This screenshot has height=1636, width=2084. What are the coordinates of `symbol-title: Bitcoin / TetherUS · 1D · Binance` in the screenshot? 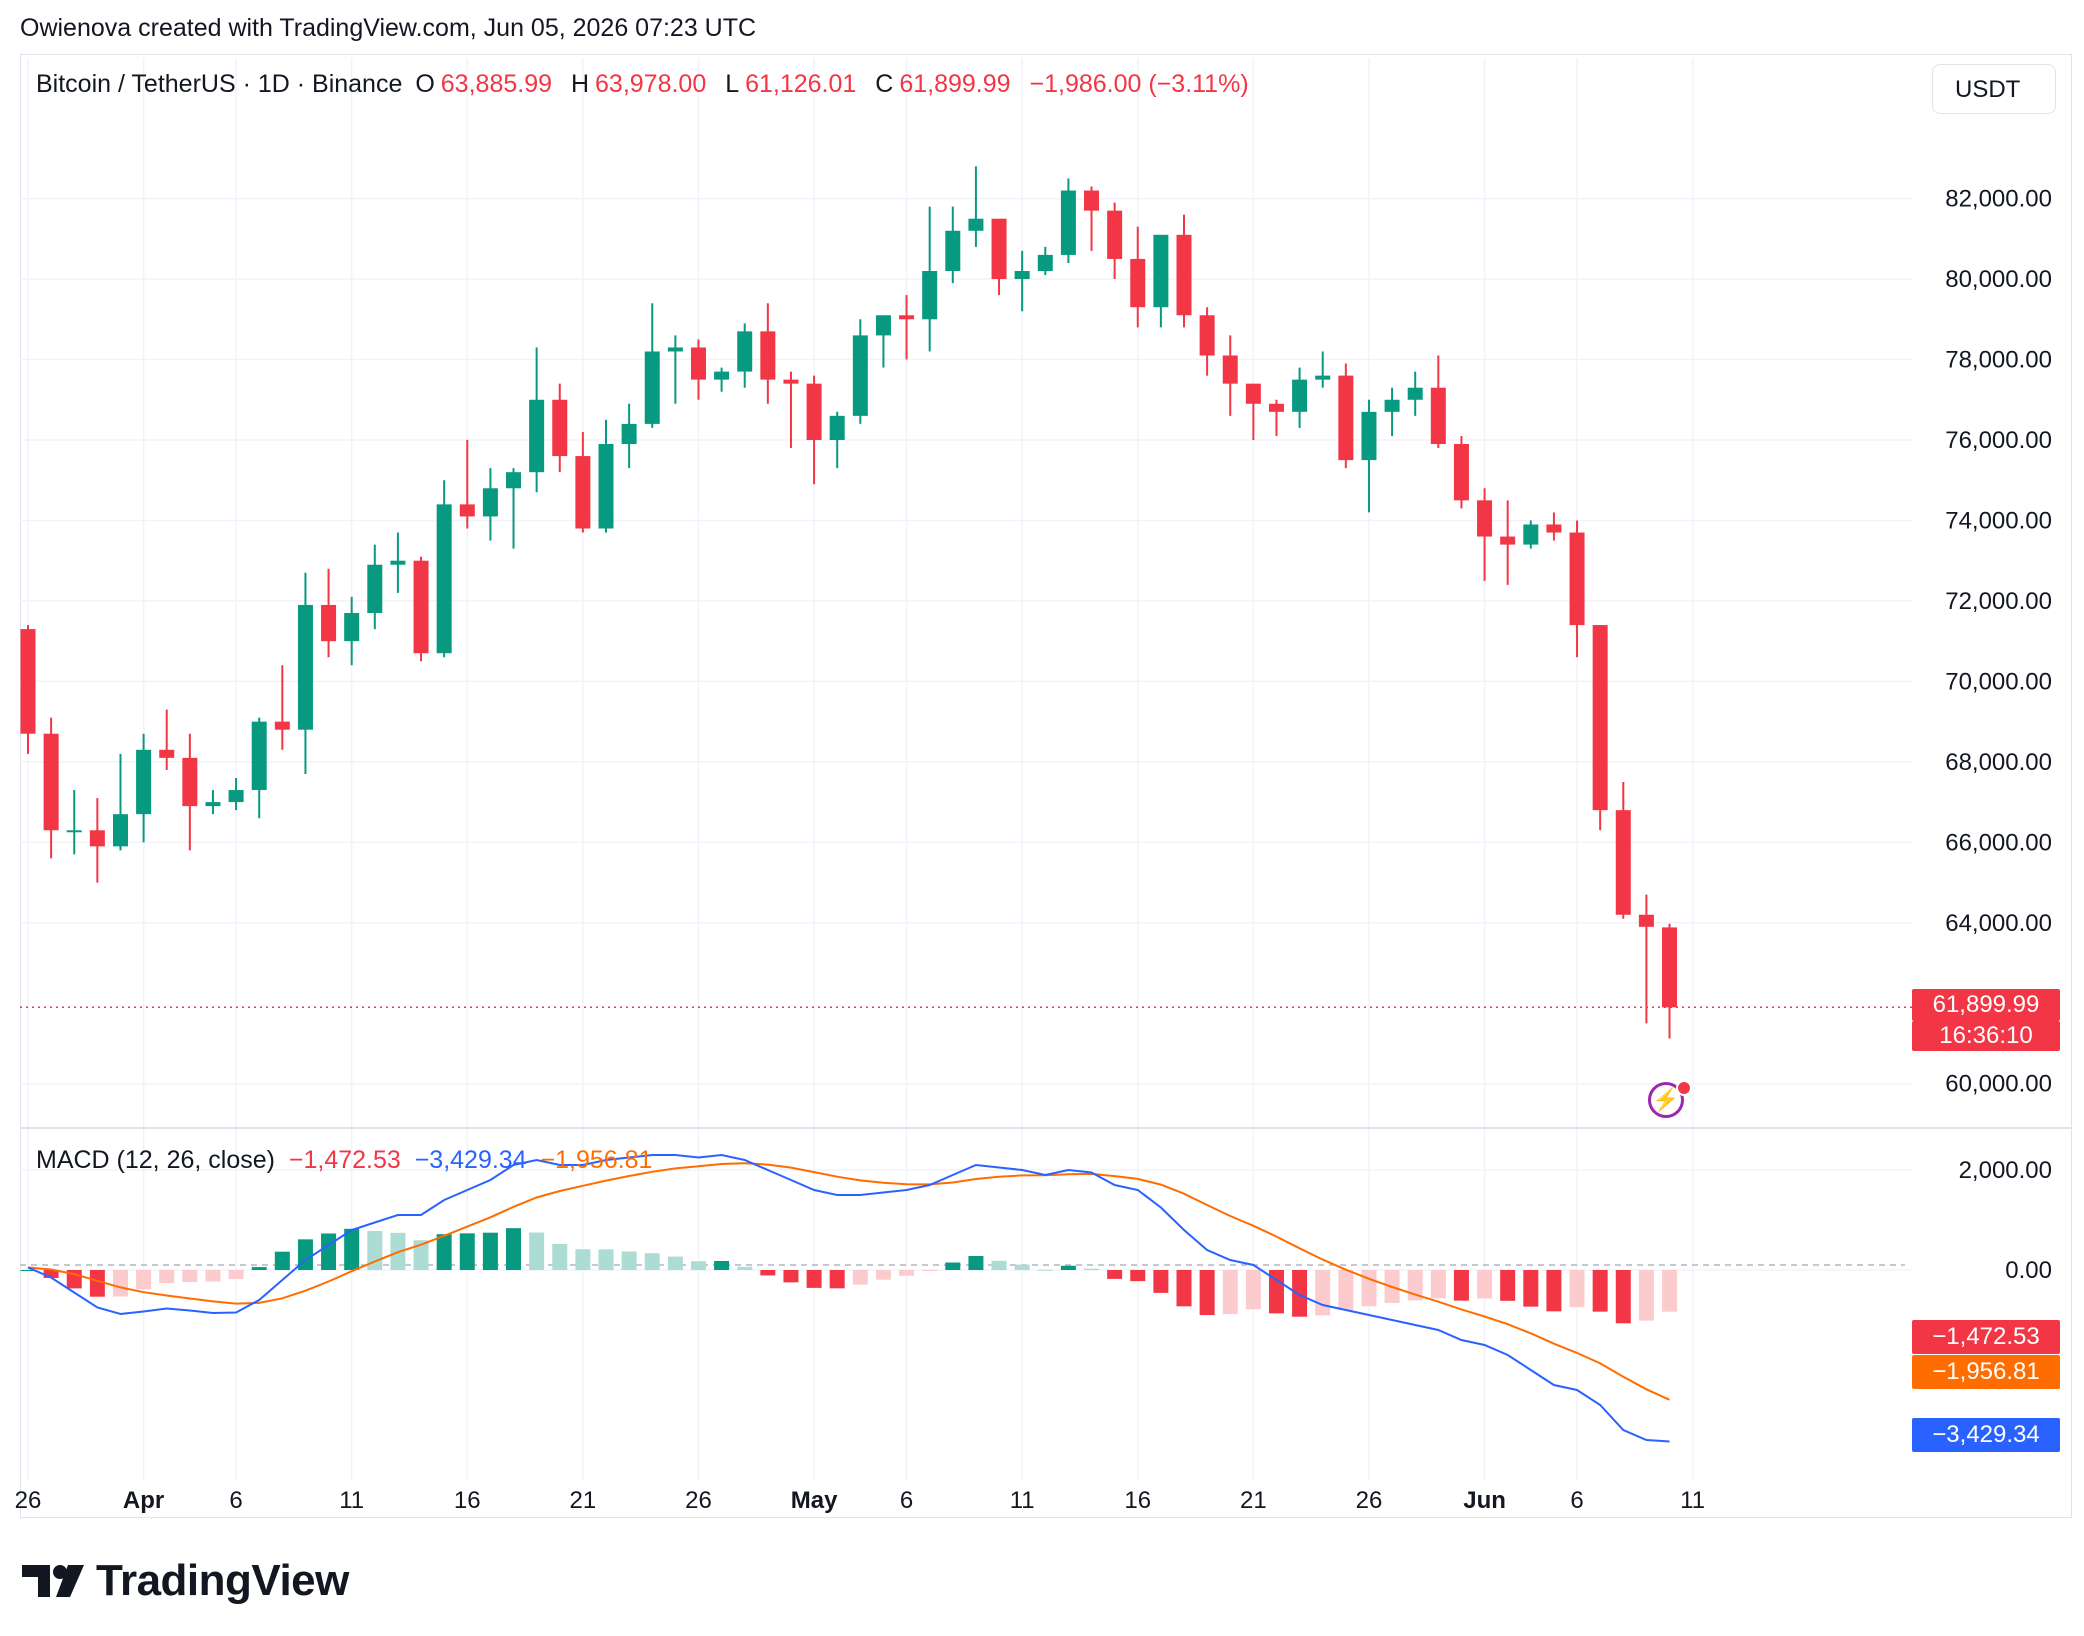 It's located at (219, 84).